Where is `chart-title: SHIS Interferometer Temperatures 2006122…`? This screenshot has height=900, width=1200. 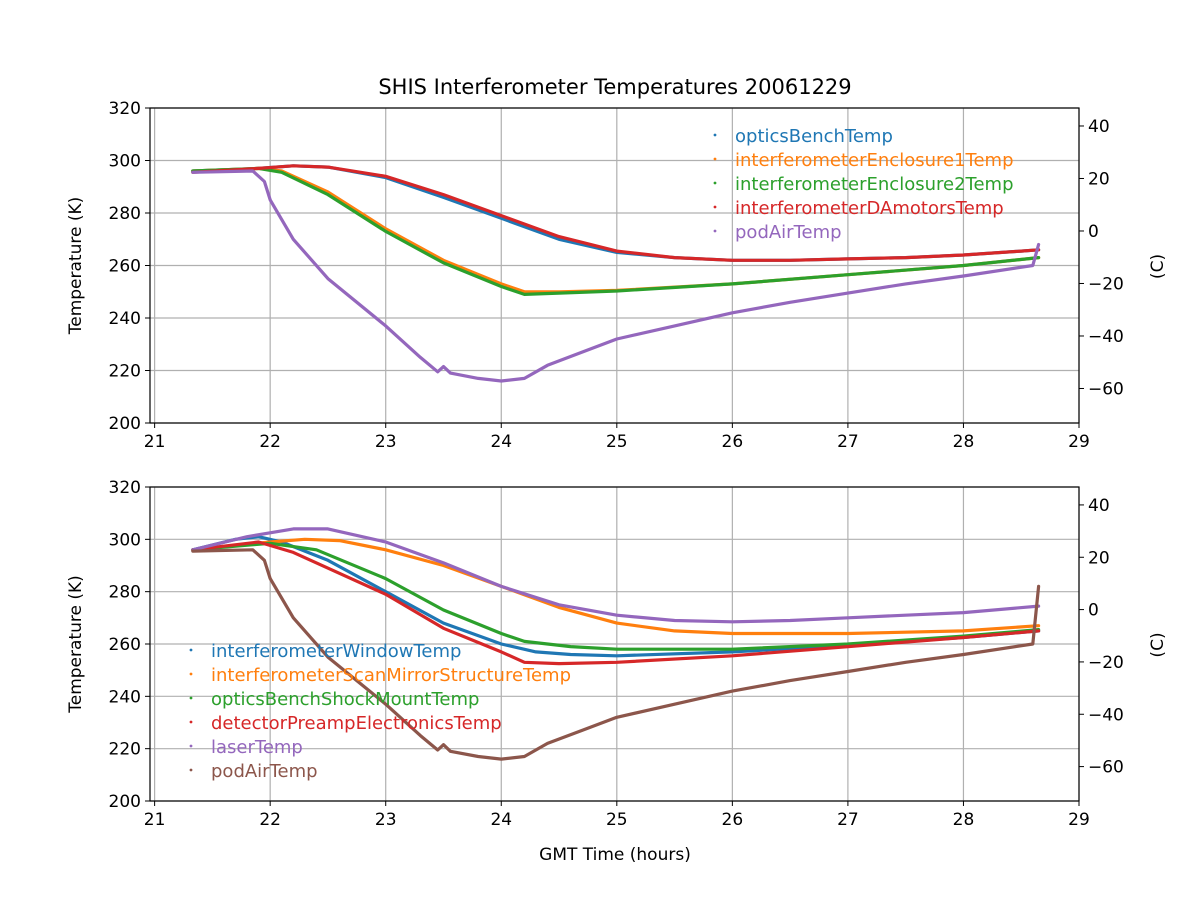 chart-title: SHIS Interferometer Temperatures 2006122… is located at coordinates (614, 87).